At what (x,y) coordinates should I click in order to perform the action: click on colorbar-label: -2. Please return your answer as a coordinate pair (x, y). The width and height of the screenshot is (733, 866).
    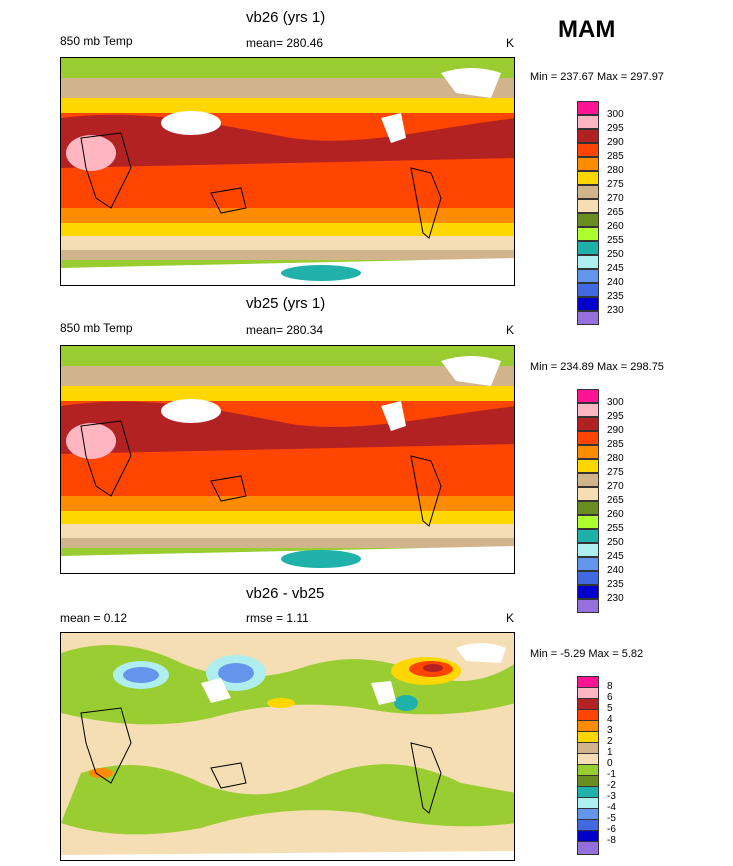
    Looking at the image, I should click on (611, 785).